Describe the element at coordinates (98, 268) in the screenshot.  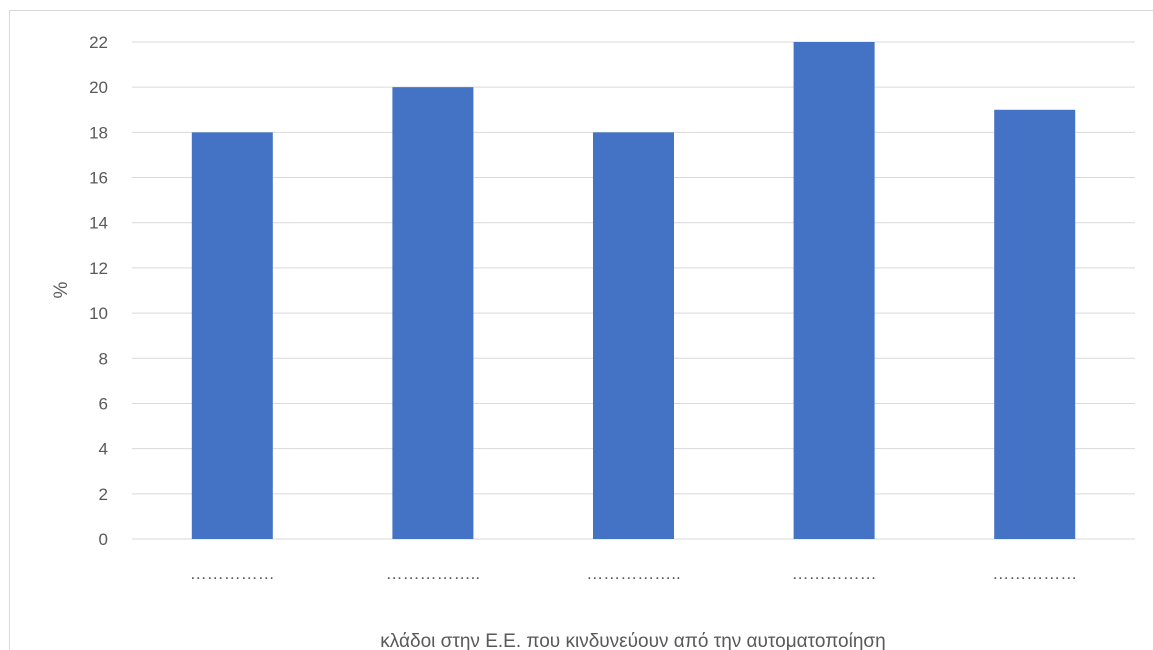
I see `y-tick-label: 12` at that location.